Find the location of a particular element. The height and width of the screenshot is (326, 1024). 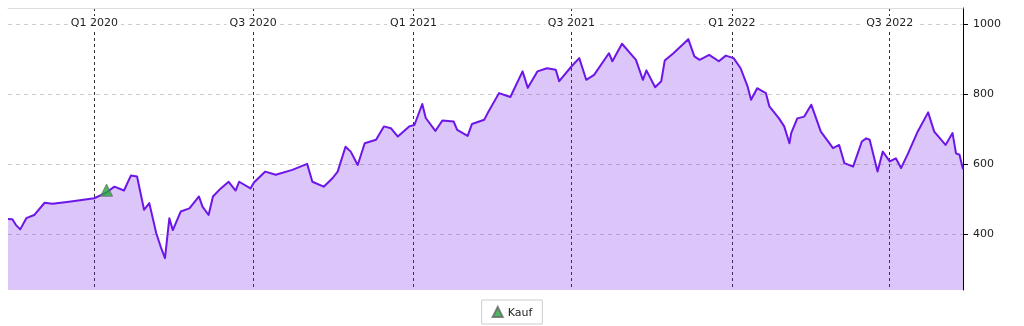

legend-label: Kauf is located at coordinates (520, 312).